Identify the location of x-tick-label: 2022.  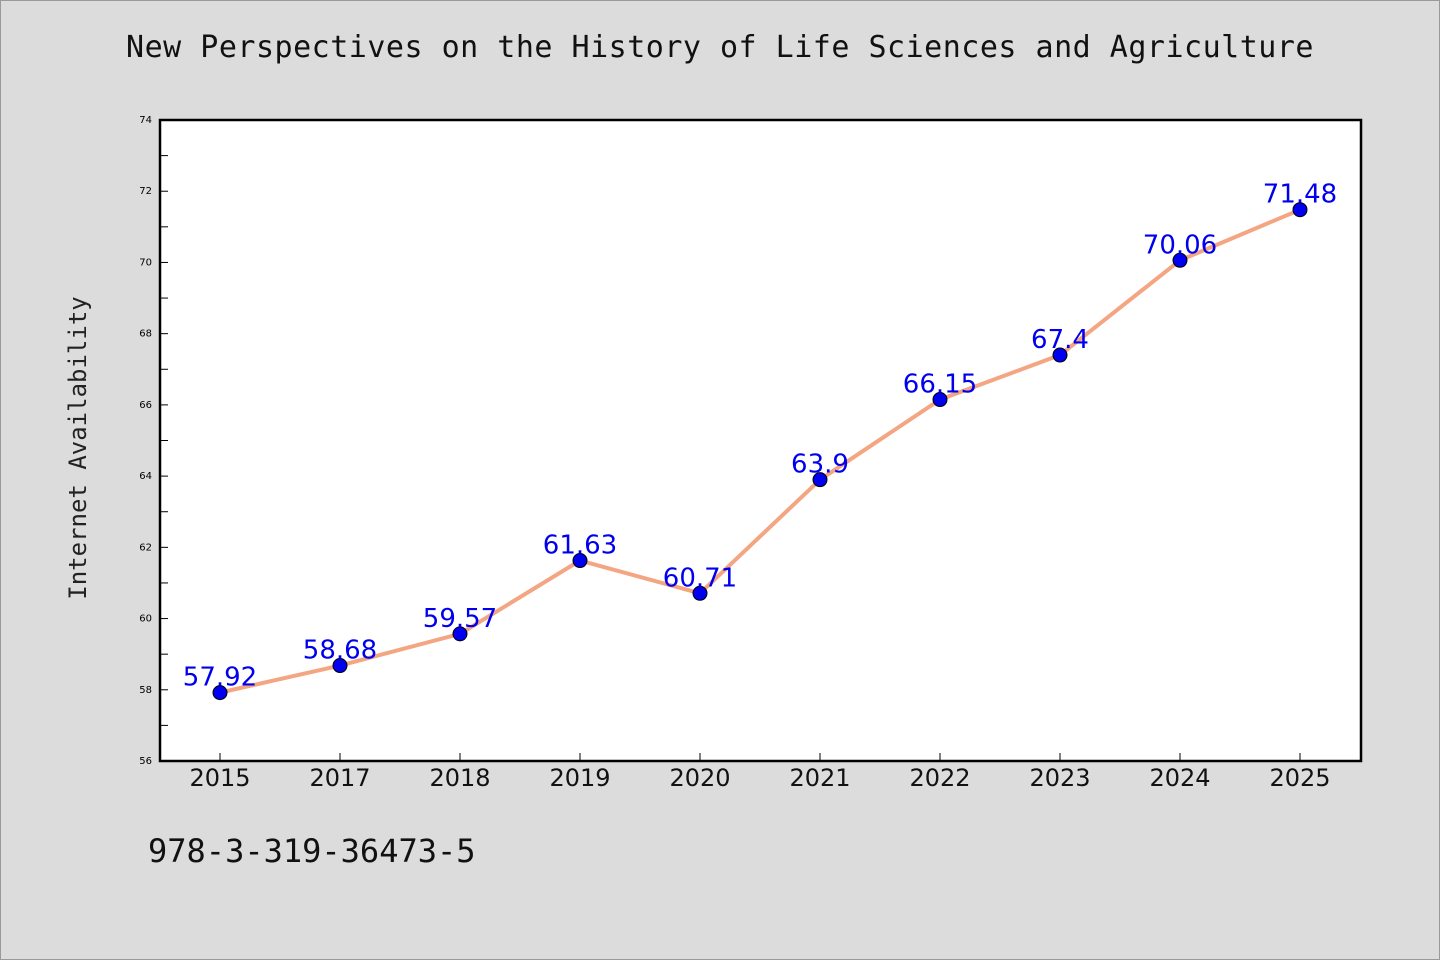
(939, 778).